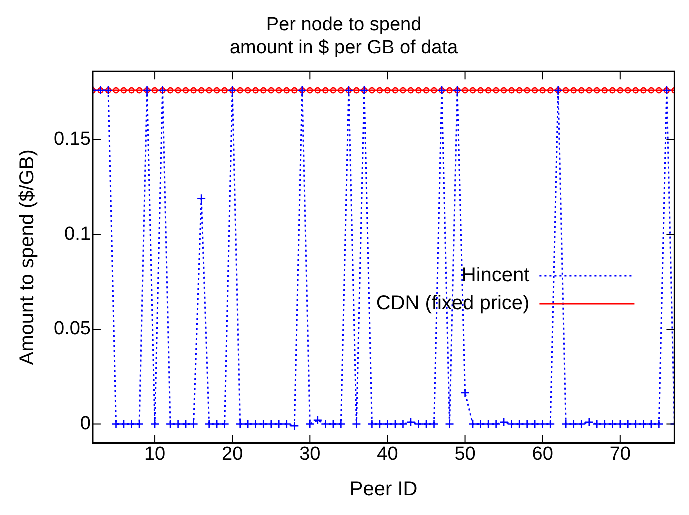  Describe the element at coordinates (27, 258) in the screenshot. I see `y-axis-title: Amount to spend ($/GB)` at that location.